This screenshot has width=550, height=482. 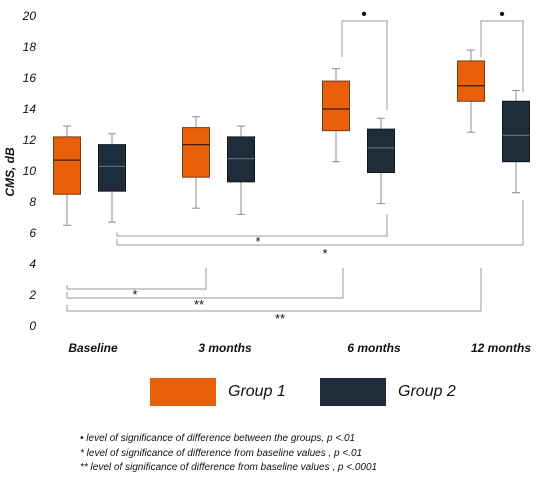 I want to click on y-tick-label: 4, so click(x=32, y=264).